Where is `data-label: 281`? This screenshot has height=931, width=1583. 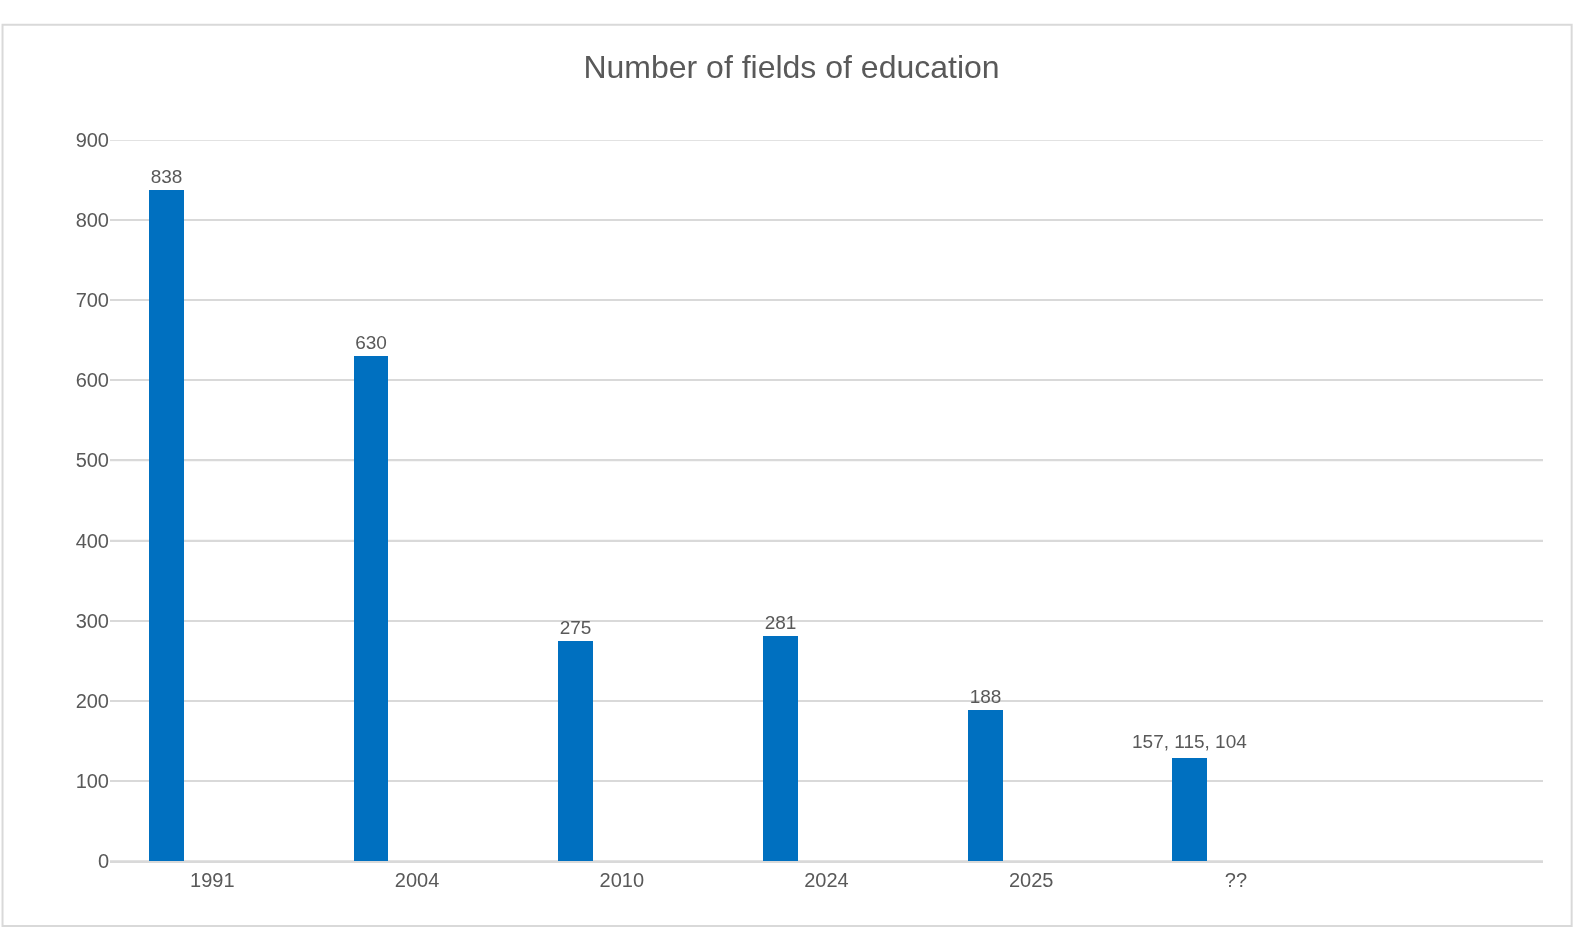
data-label: 281 is located at coordinates (780, 622).